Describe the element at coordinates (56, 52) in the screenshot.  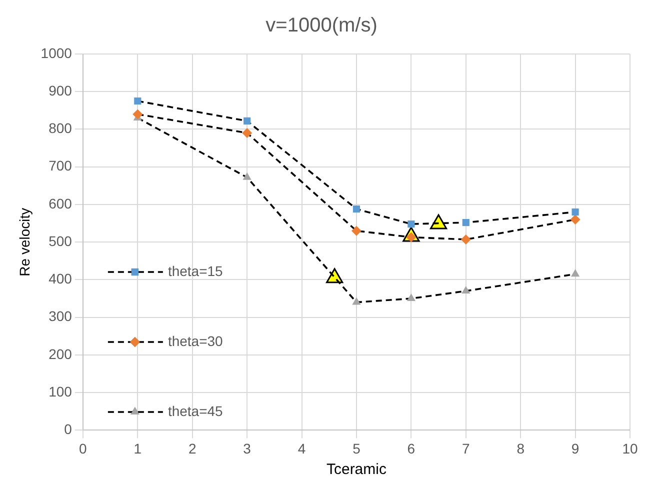
I see `y-tick-label: 1000` at that location.